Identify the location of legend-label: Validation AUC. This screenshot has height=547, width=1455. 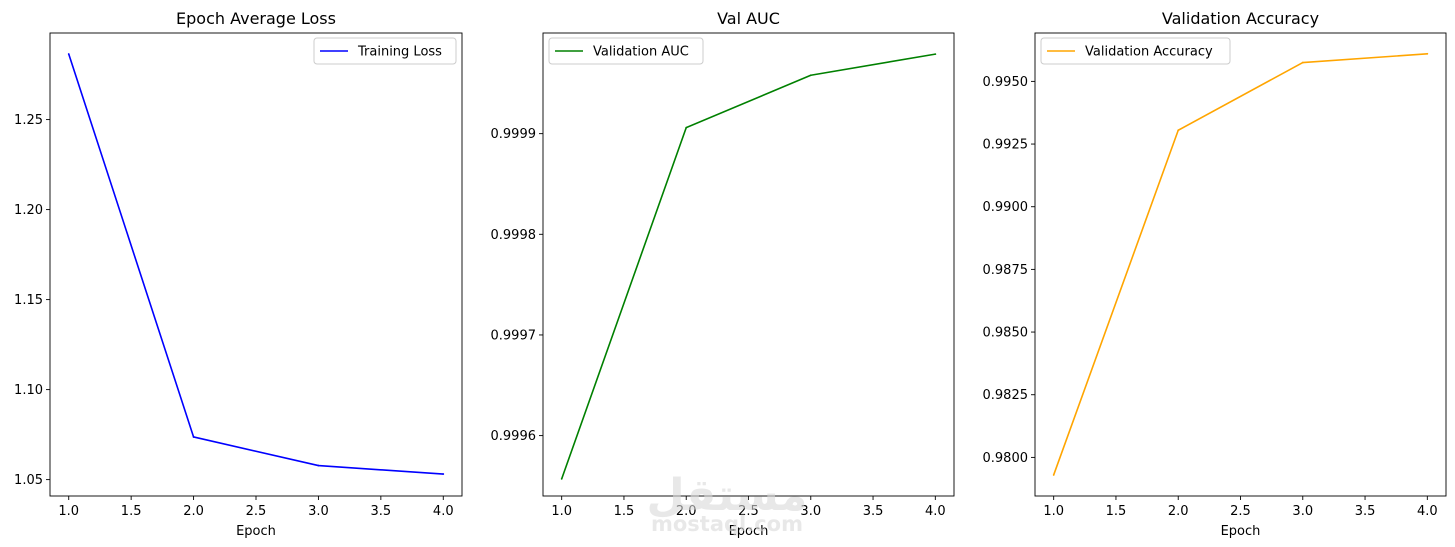
(641, 52).